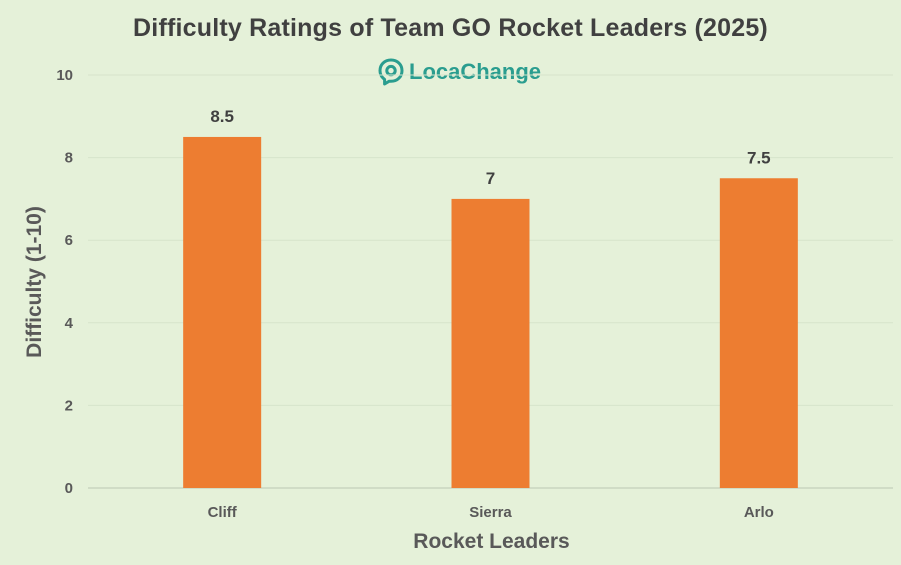  What do you see at coordinates (490, 512) in the screenshot?
I see `x-tick-label: Sierra` at bounding box center [490, 512].